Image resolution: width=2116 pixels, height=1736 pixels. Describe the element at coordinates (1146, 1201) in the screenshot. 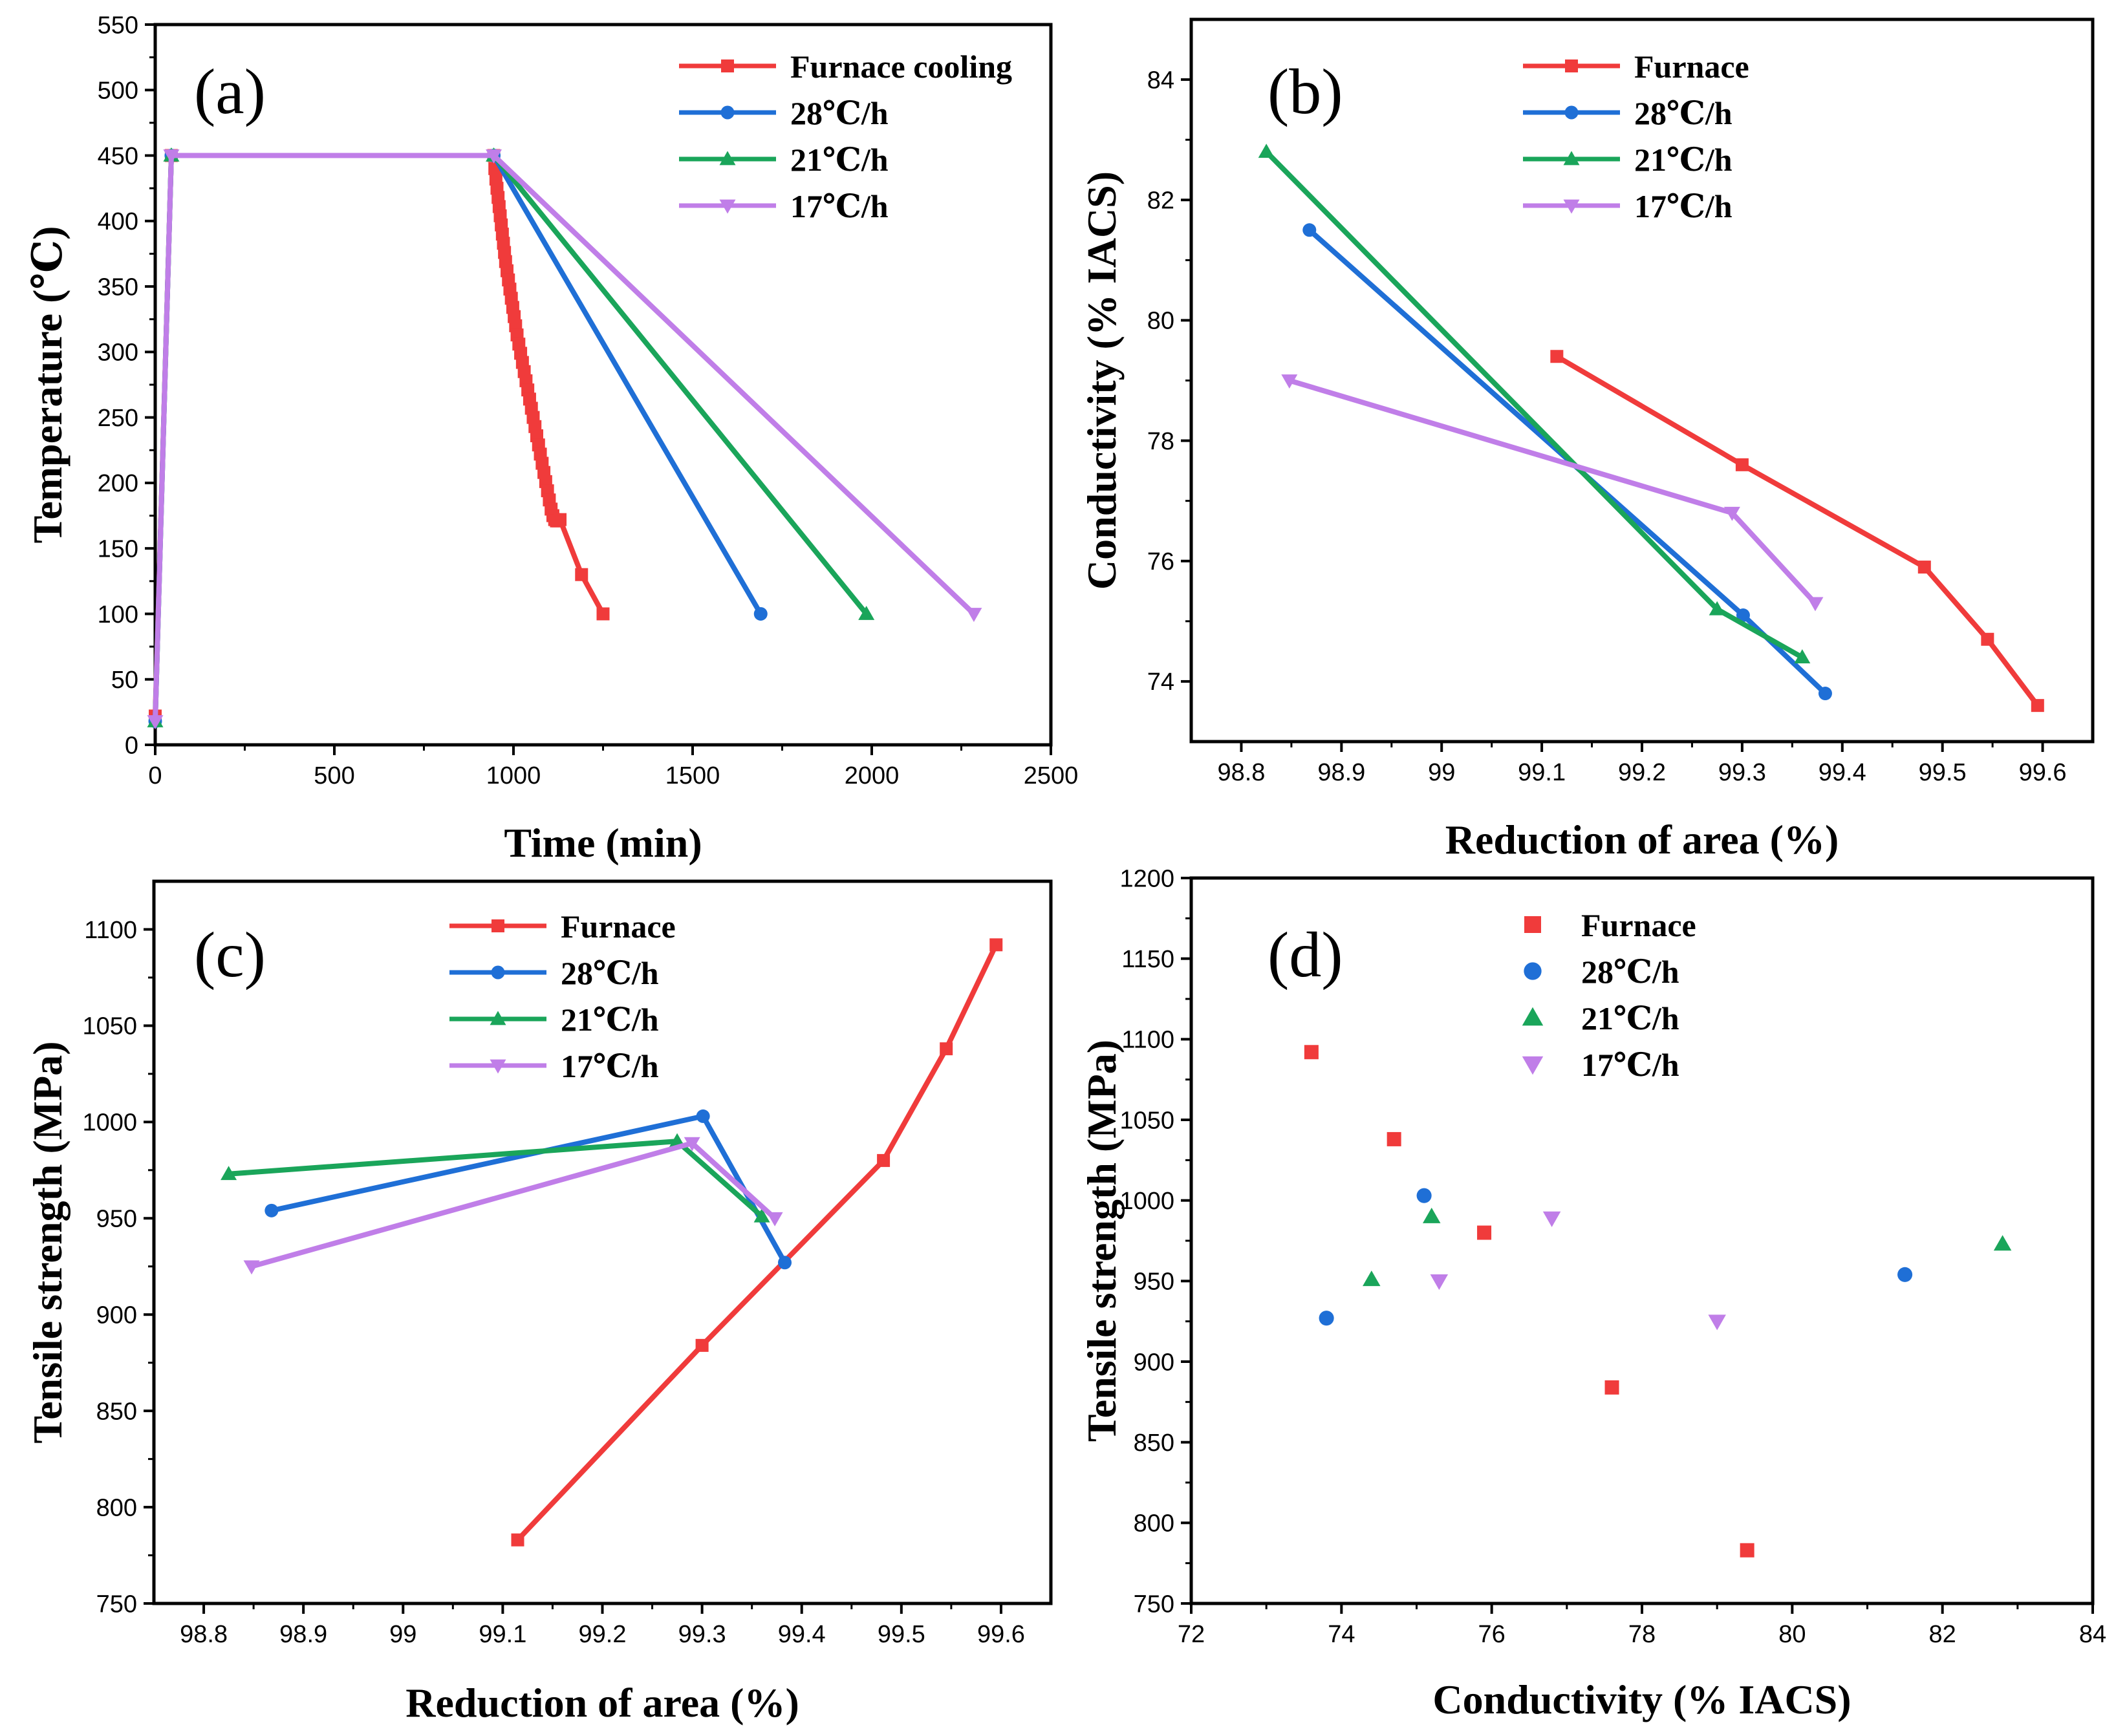

I see `y-tick-label: 1000` at that location.